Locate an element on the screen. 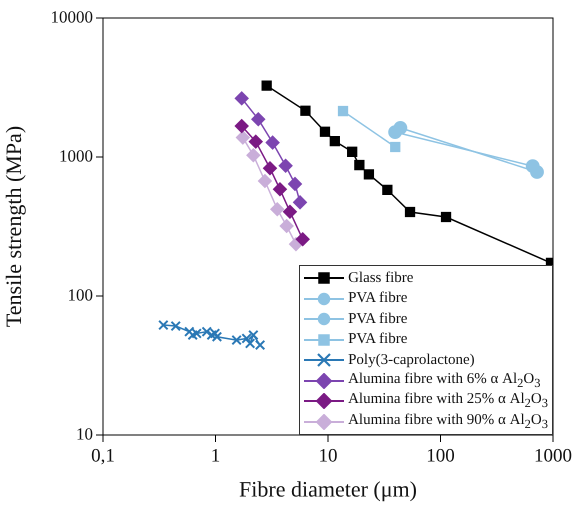 Image resolution: width=579 pixels, height=506 pixels. x-axis-title: Fibre diameter (μm) is located at coordinates (328, 489).